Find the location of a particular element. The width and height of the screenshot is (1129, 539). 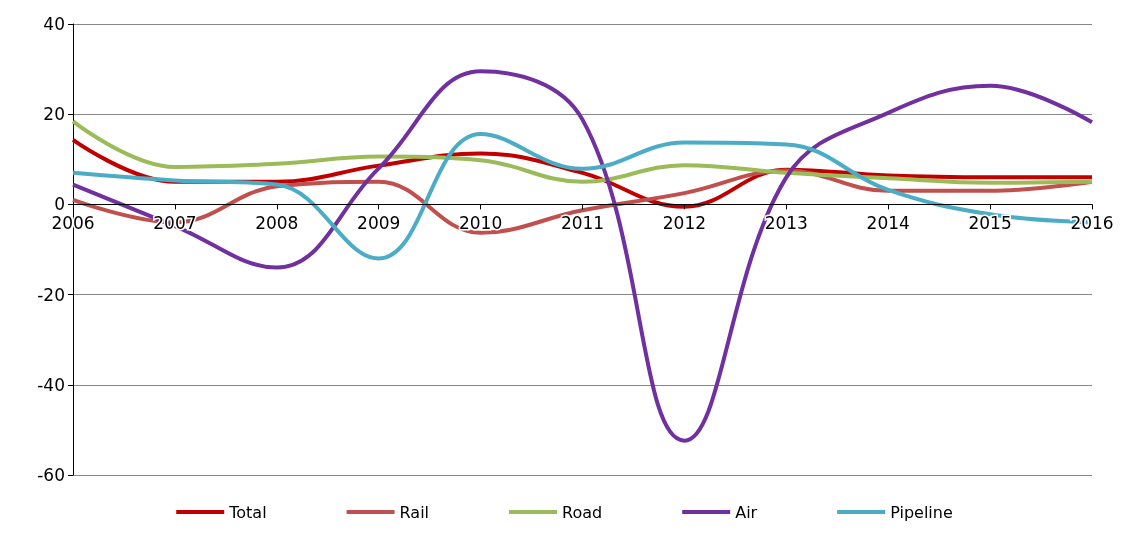

x-tick-label: 2011 is located at coordinates (582, 222).